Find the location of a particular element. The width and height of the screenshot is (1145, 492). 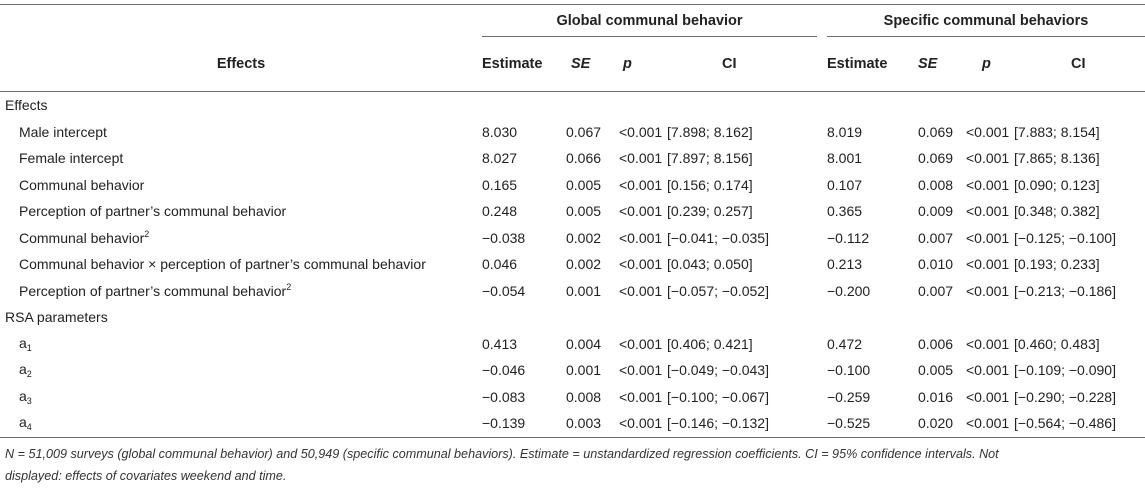

col-header-ci: CI is located at coordinates (1078, 64).